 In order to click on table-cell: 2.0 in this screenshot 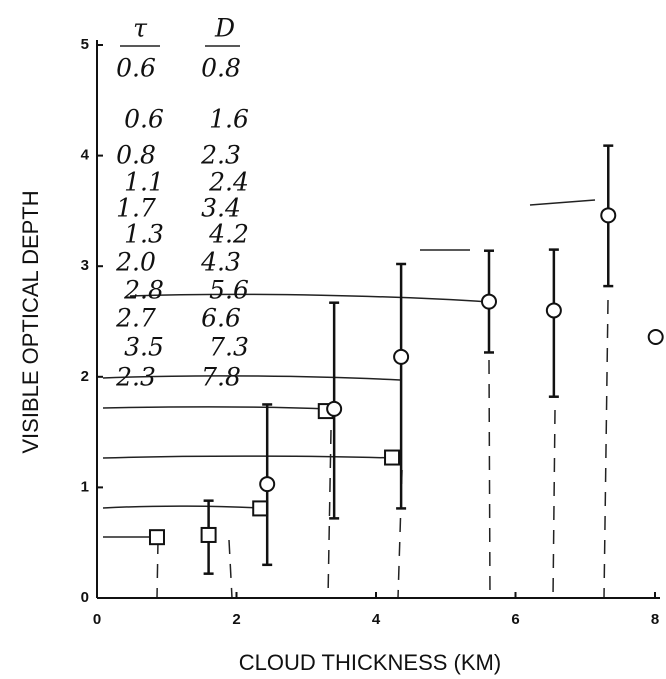, I will do `click(135, 262)`.